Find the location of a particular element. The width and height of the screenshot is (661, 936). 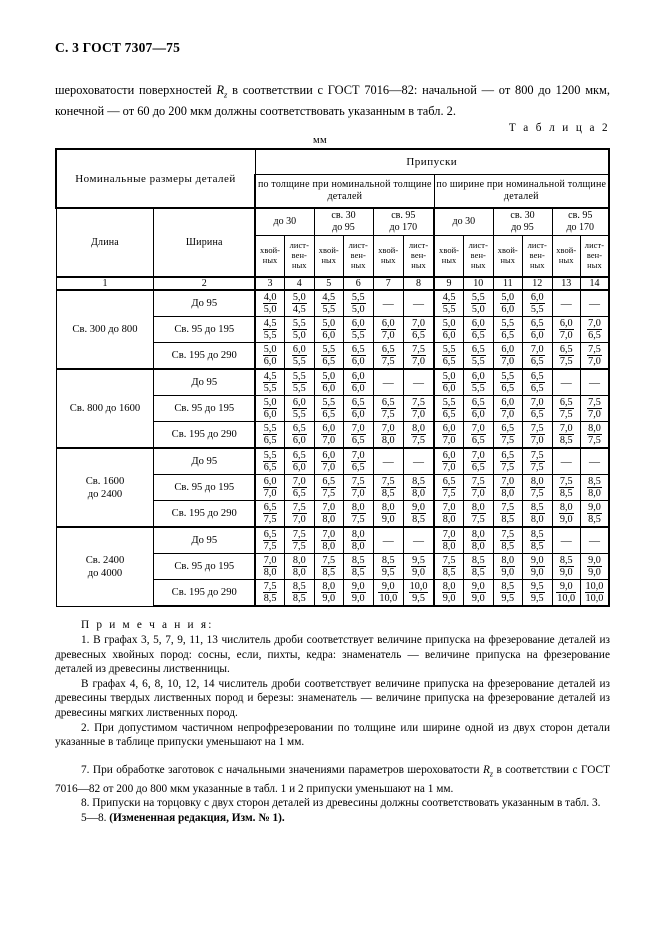

fraction-denominator: 9,0 is located at coordinates (566, 573).